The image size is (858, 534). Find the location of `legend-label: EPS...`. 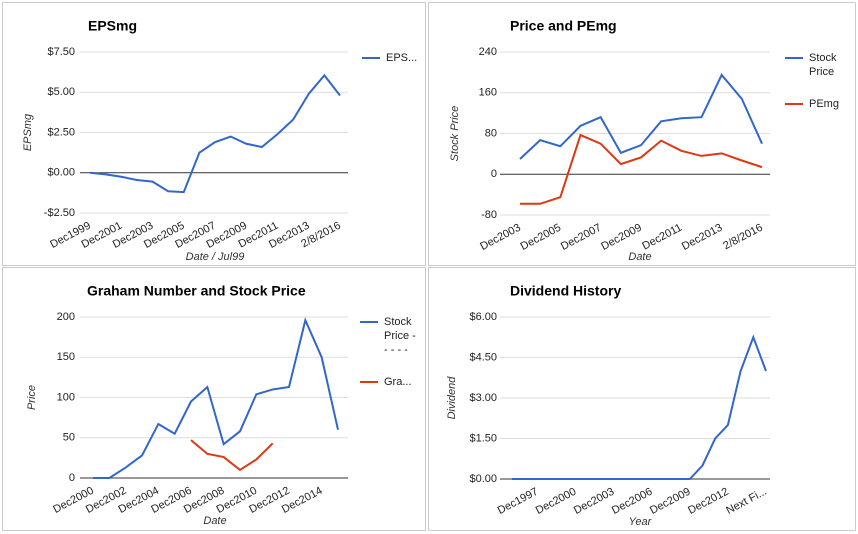

legend-label: EPS... is located at coordinates (401, 58).